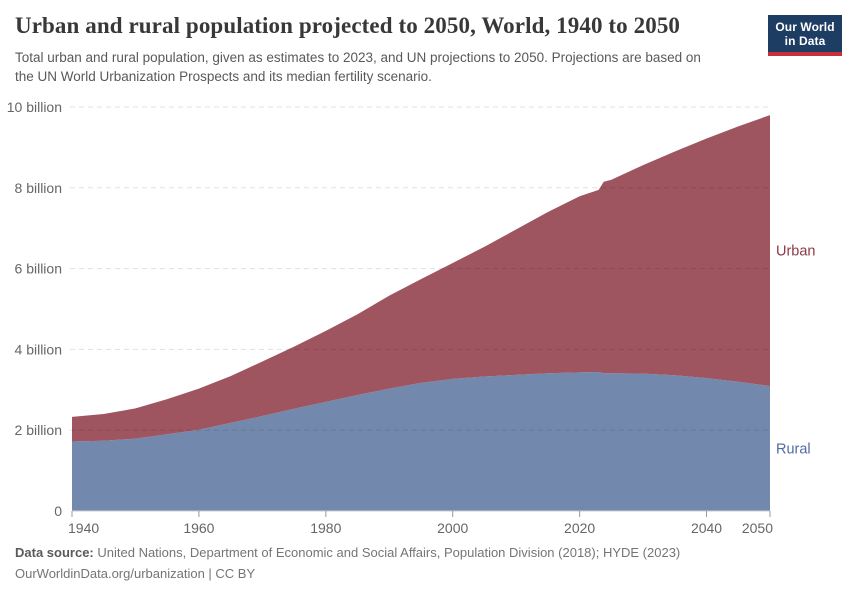  Describe the element at coordinates (34, 107) in the screenshot. I see `y-axis-label-10: 10 billion` at that location.